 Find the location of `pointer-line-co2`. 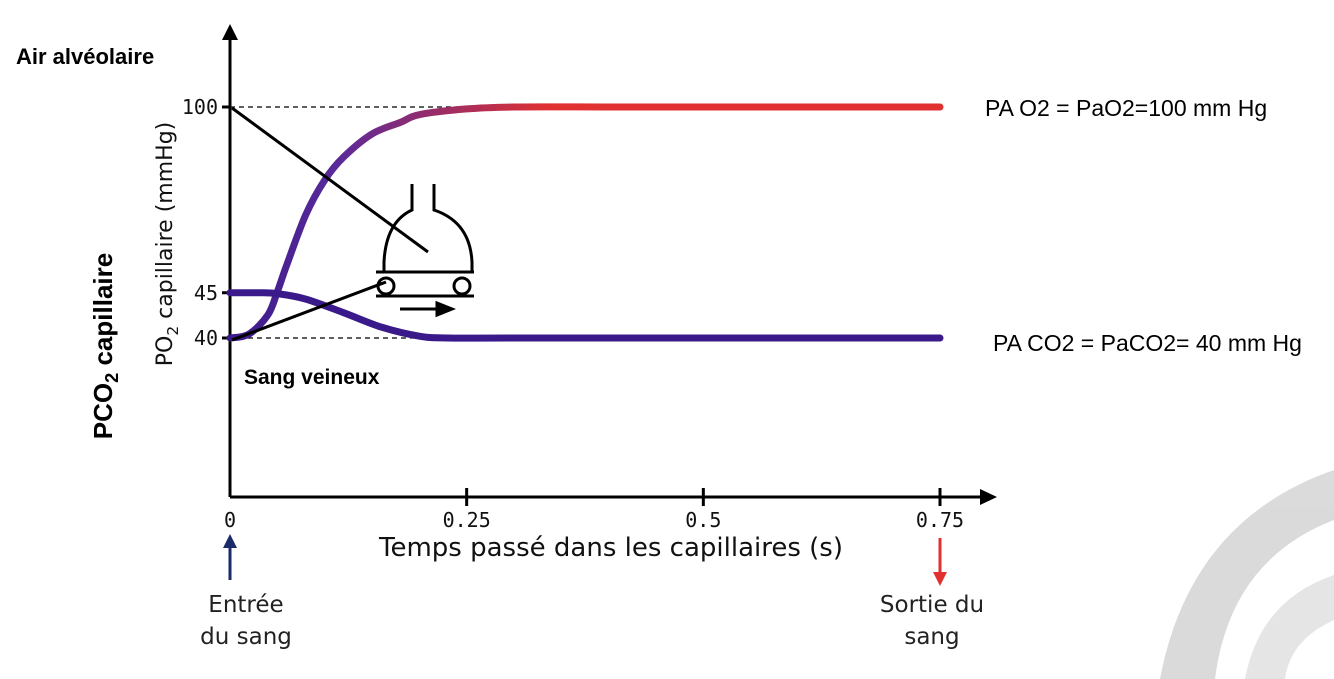

pointer-line-co2 is located at coordinates (309, 311).